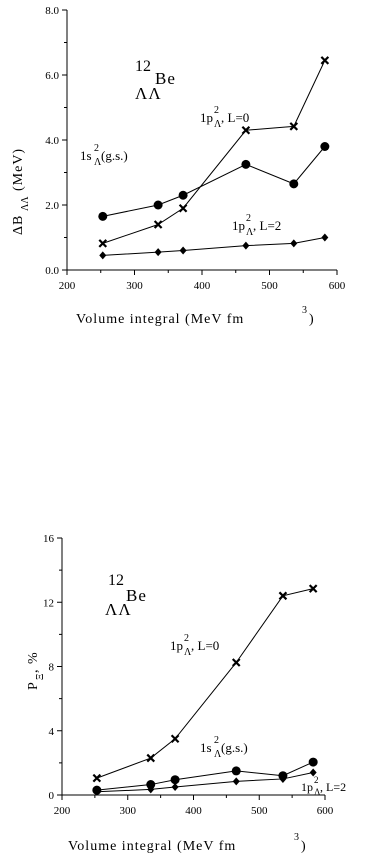 Image resolution: width=371 pixels, height=863 pixels. Describe the element at coordinates (256, 225) in the screenshot. I see `label-l2: 1p 2 Λ , L=2` at that location.